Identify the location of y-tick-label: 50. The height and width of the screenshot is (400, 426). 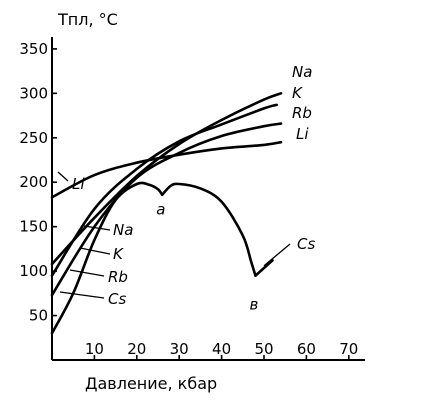
(38, 316).